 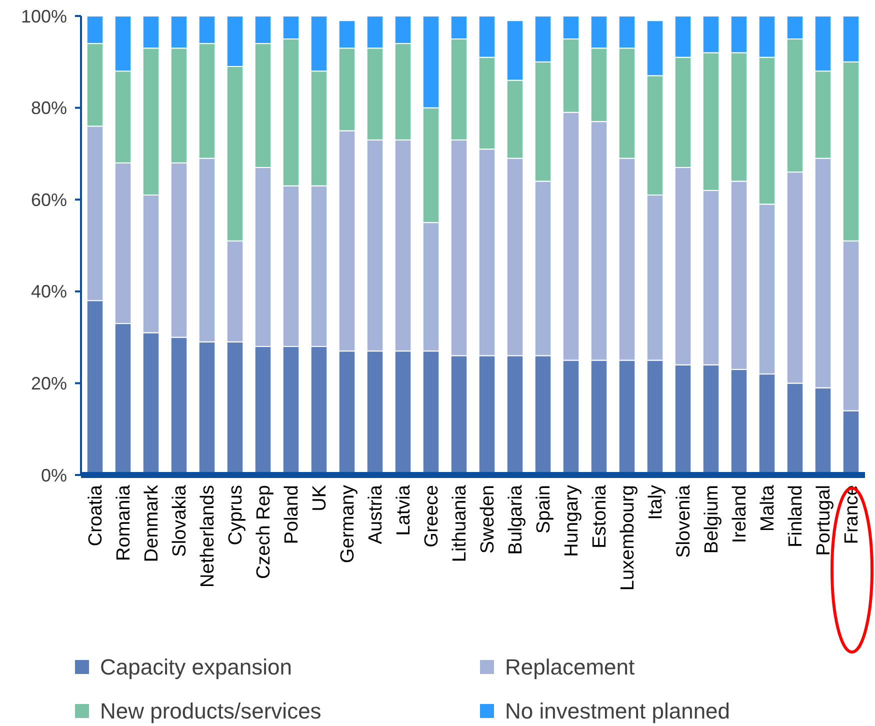 I want to click on x-tick-label: Netherlands, so click(x=208, y=536).